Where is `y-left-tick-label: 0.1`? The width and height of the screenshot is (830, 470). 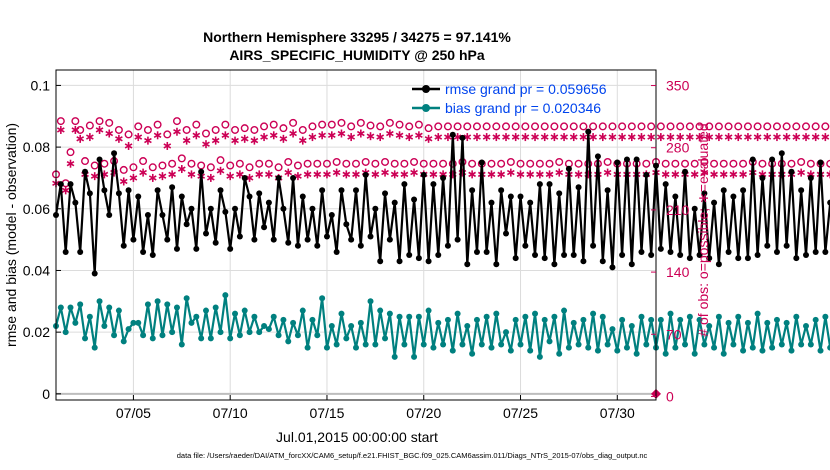
y-left-tick-label: 0.1 is located at coordinates (41, 85).